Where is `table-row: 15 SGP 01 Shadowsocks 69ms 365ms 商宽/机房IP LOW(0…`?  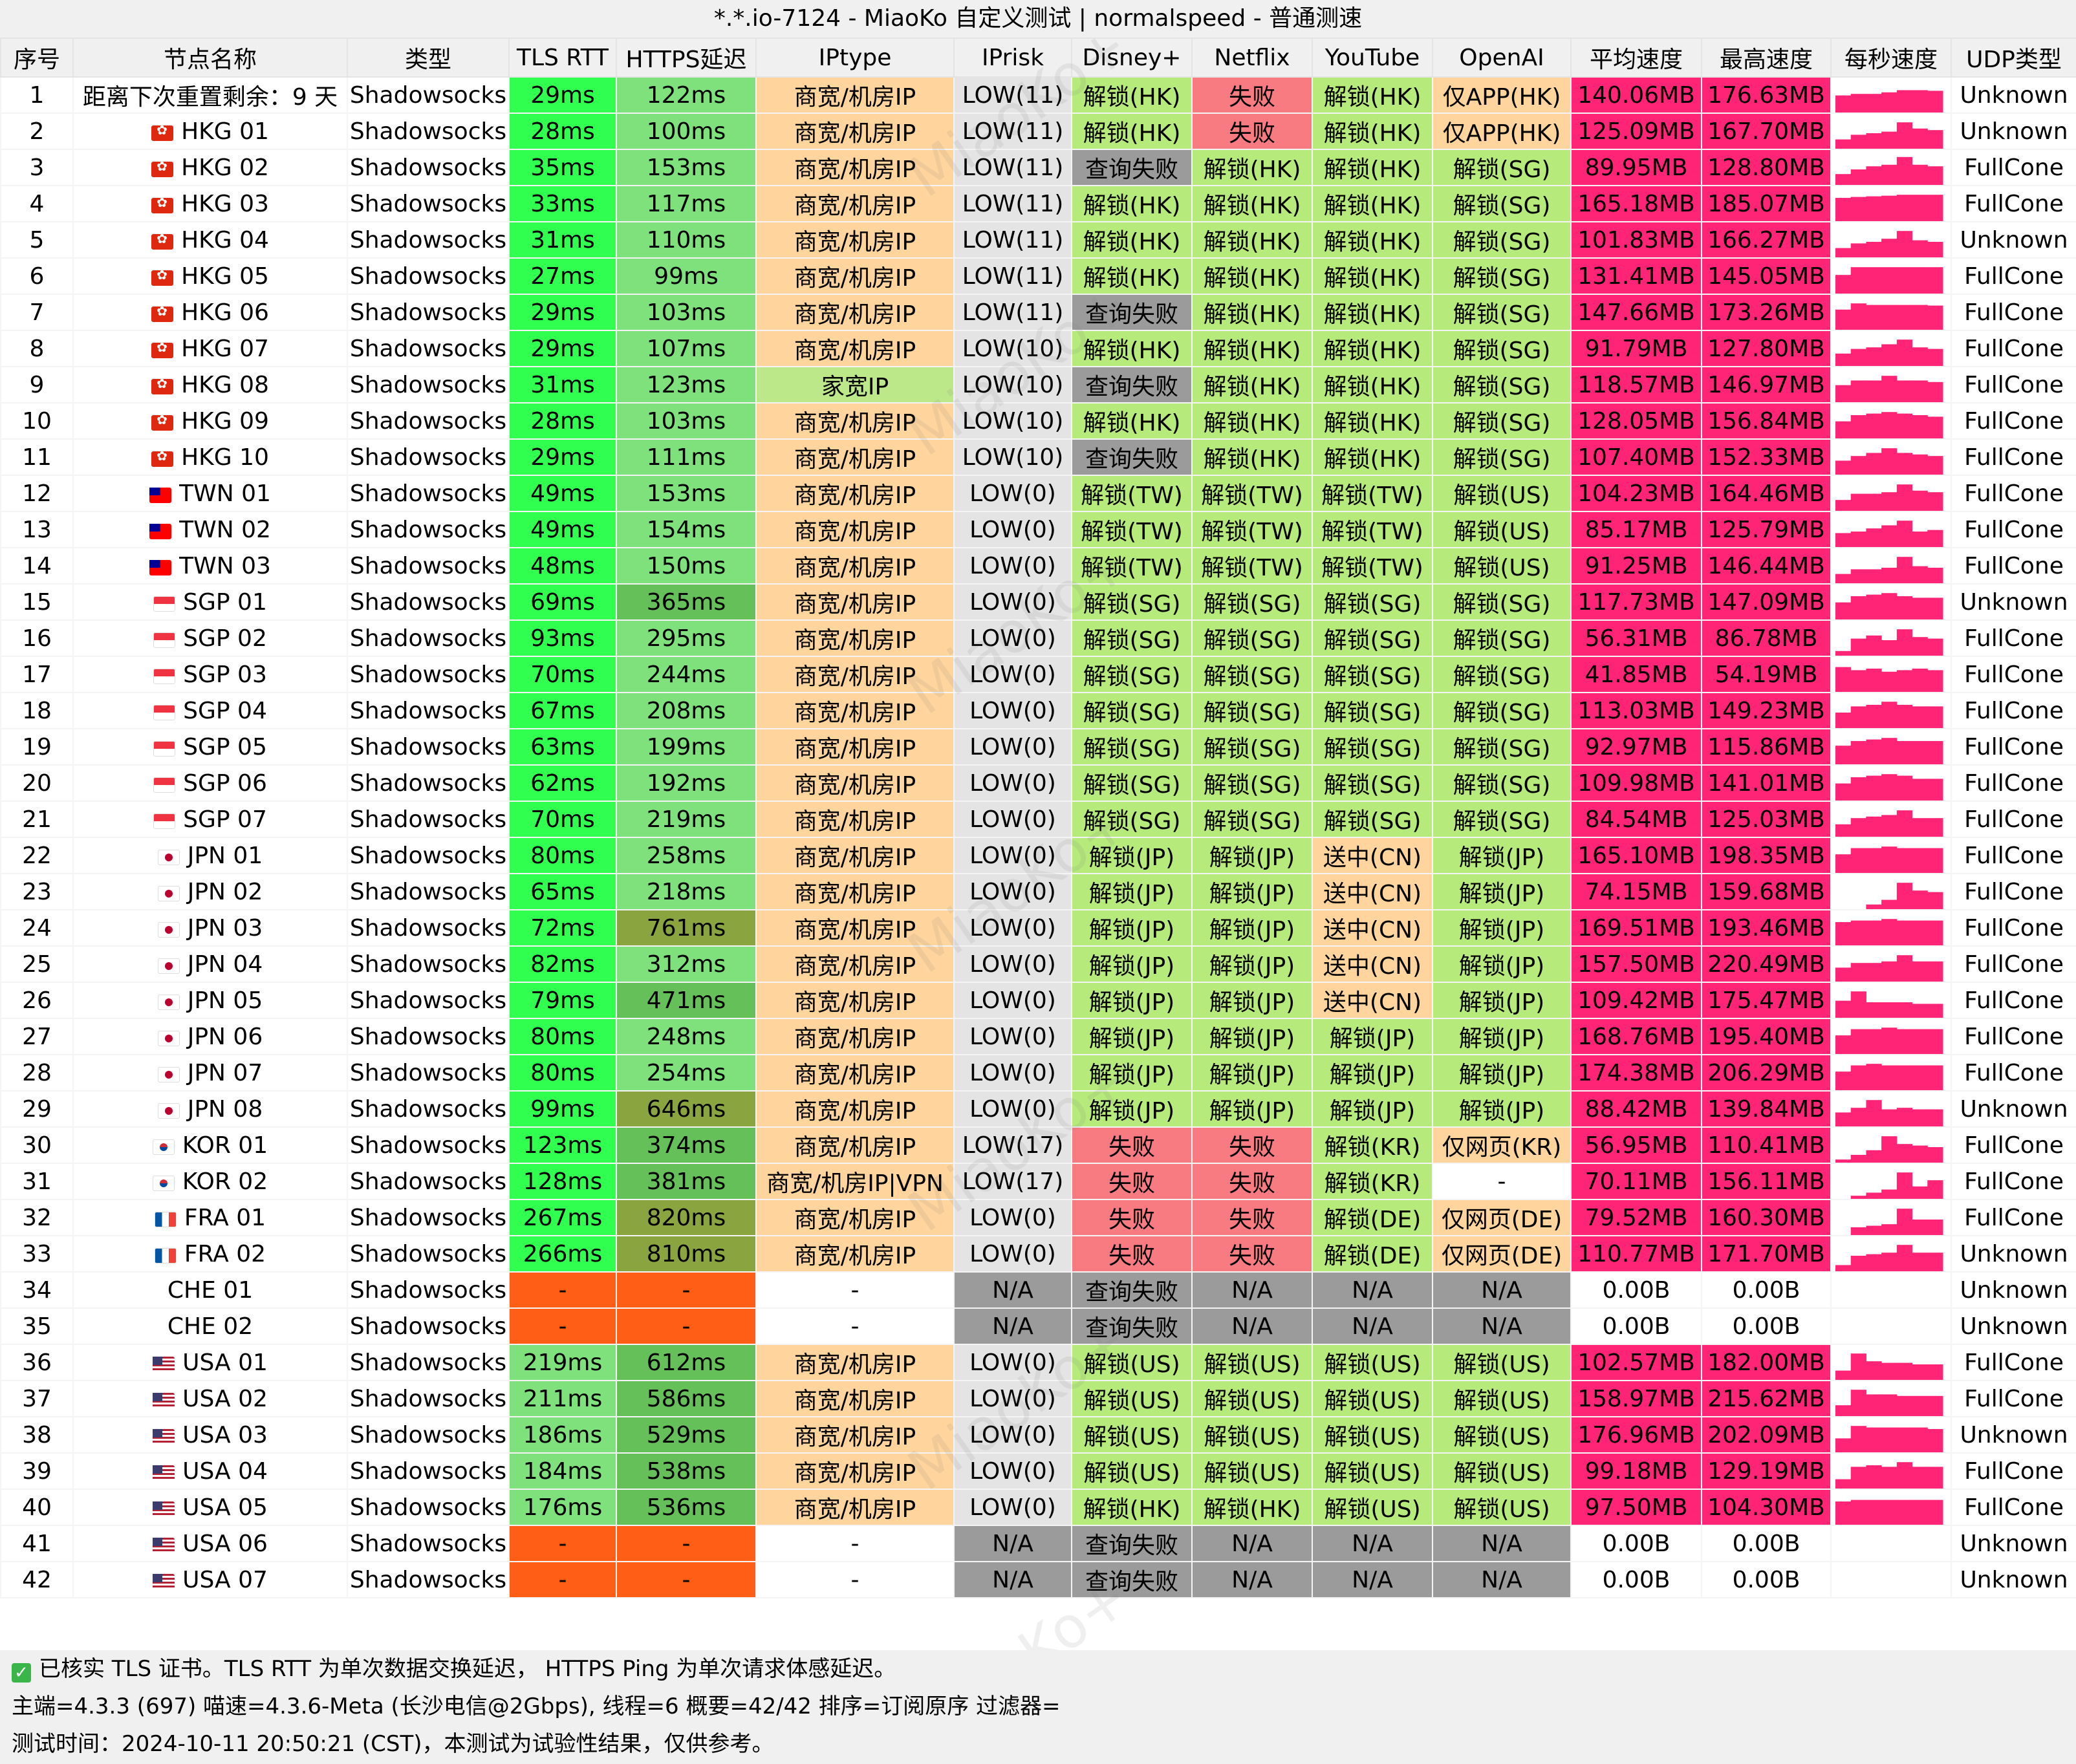
table-row: 15 SGP 01 Shadowsocks 69ms 365ms 商宽/机房IP LOW(0… is located at coordinates (1038, 602).